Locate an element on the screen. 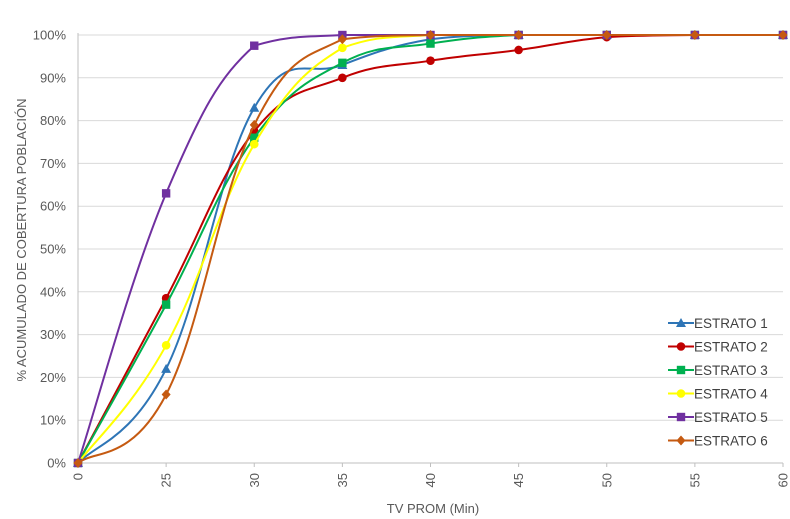 The height and width of the screenshot is (519, 790). x-tick-label: 30 is located at coordinates (254, 480).